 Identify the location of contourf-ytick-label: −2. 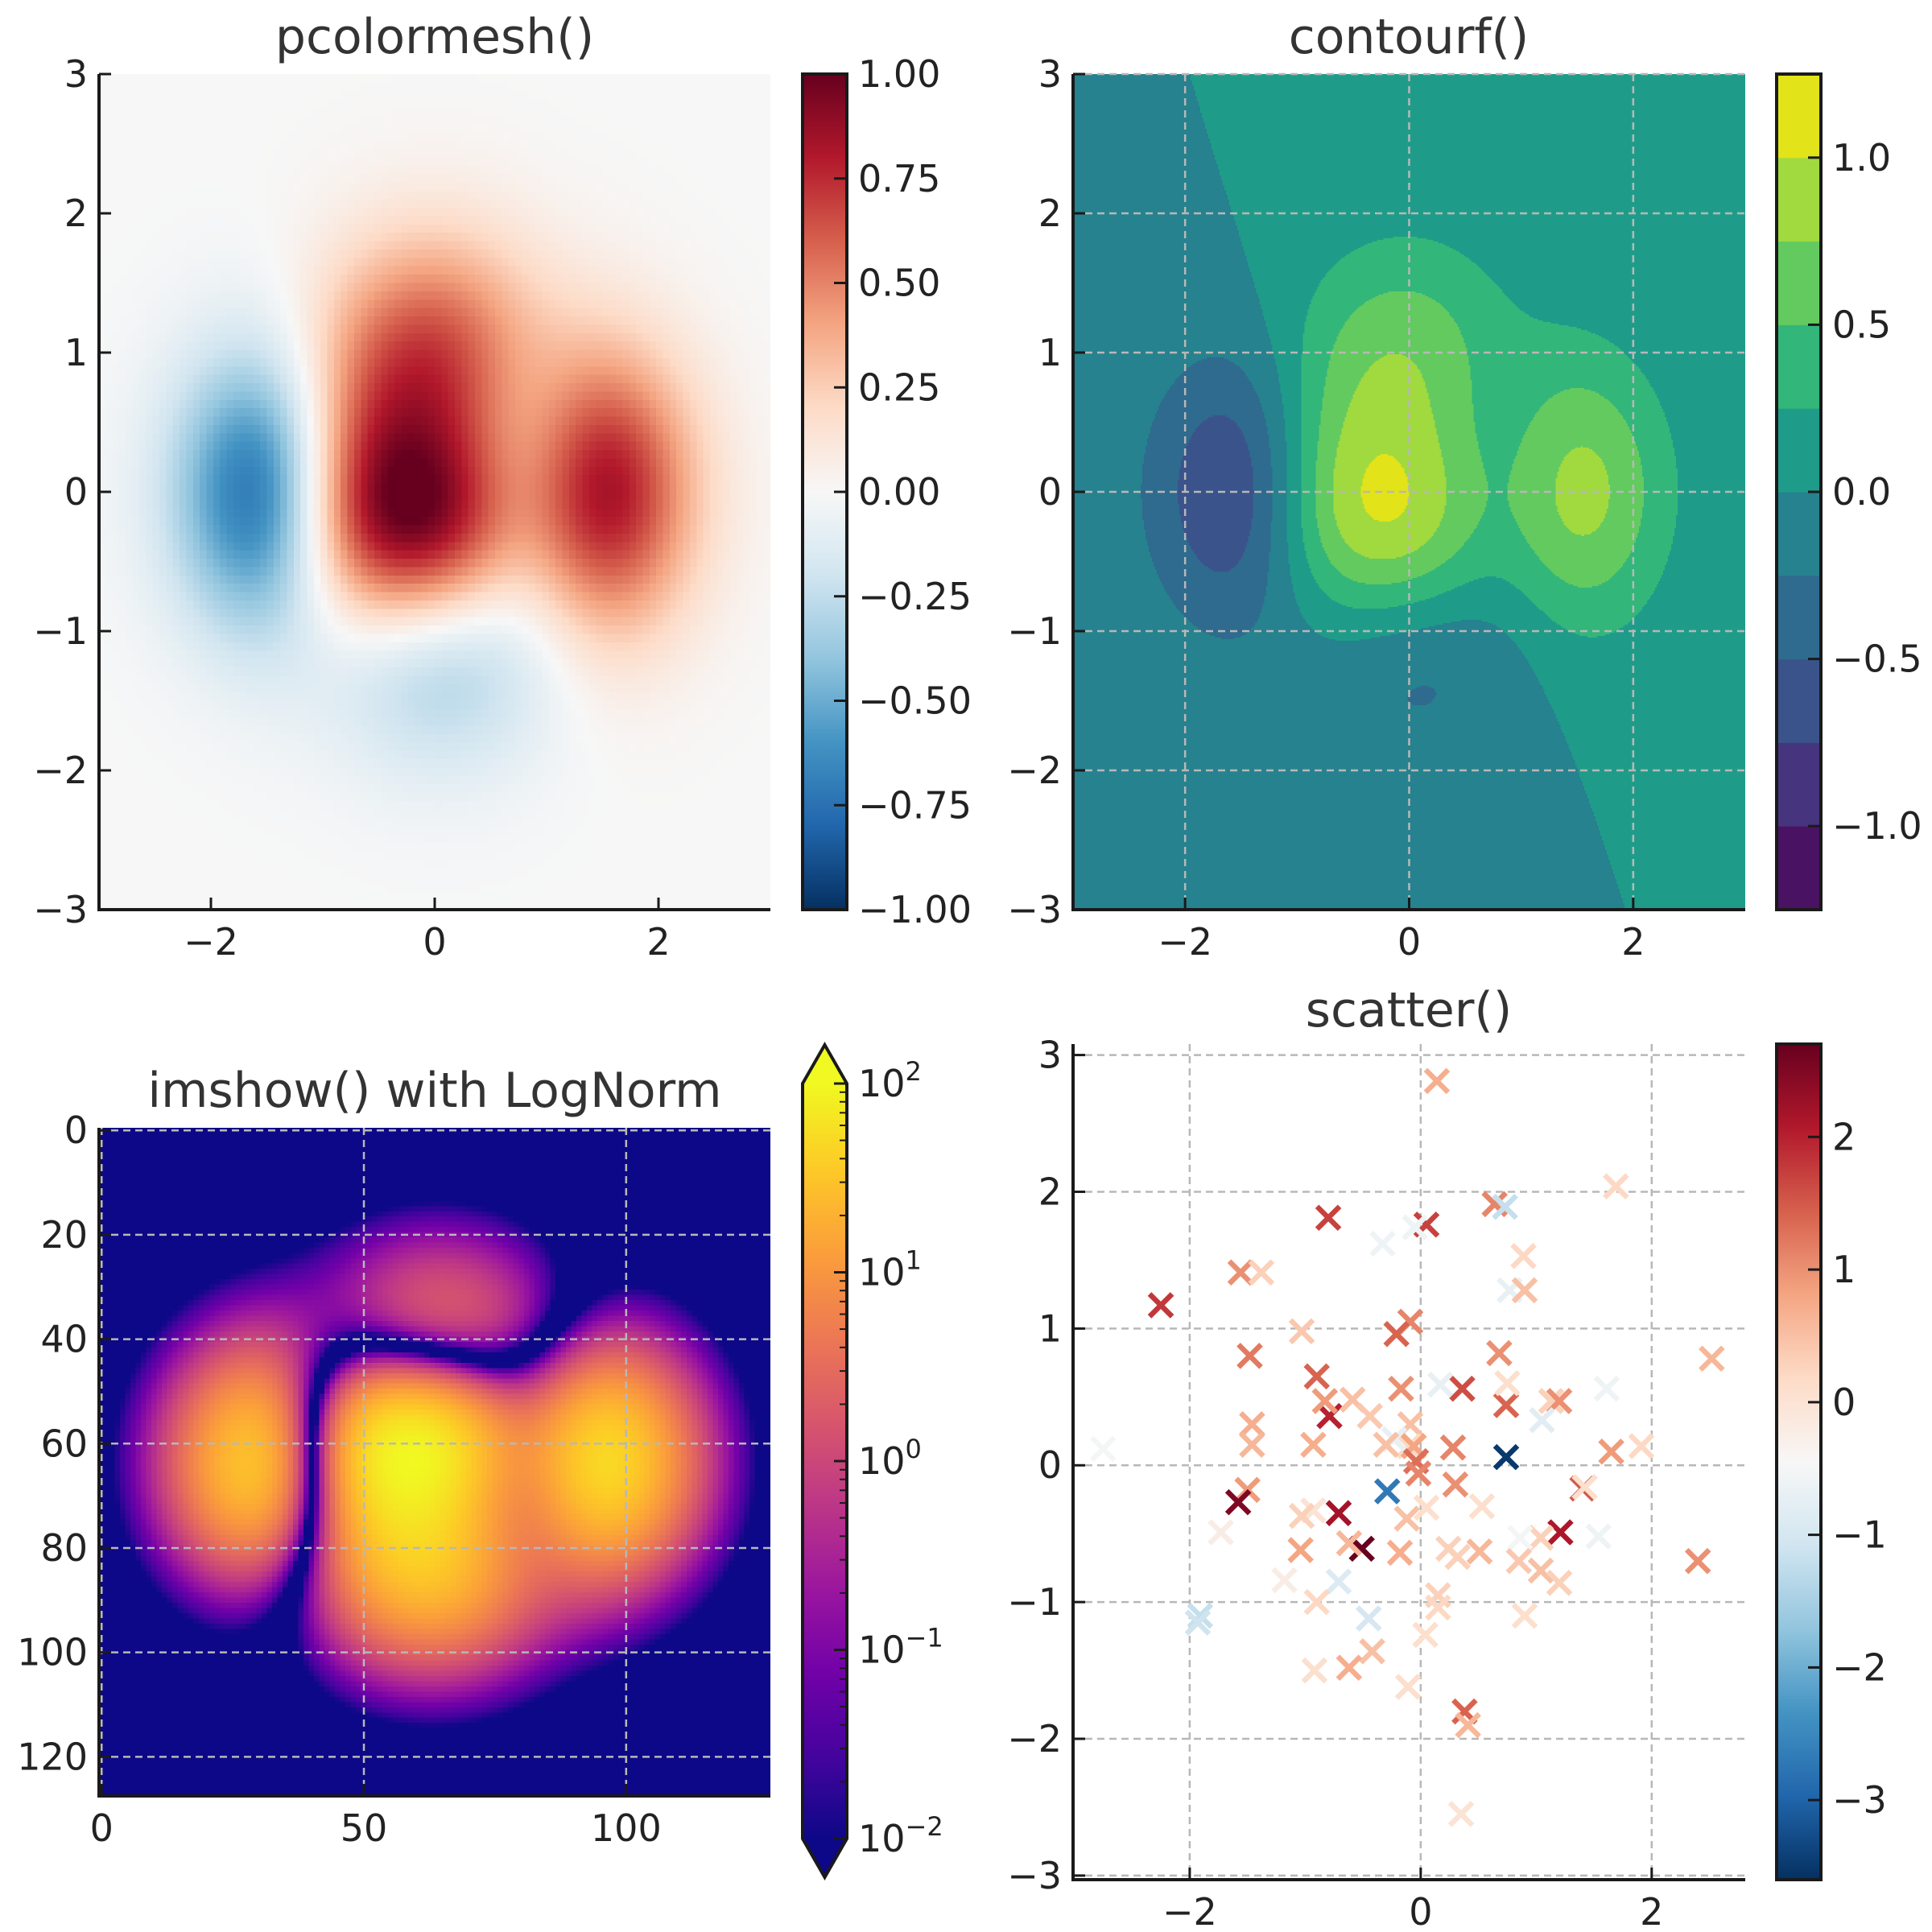
(1034, 770).